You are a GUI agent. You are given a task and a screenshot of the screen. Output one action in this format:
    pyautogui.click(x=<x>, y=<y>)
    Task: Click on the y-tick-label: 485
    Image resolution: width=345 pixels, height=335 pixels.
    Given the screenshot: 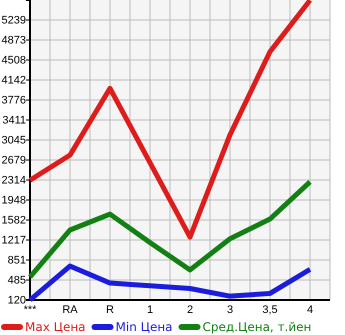 What is the action you would take?
    pyautogui.click(x=17, y=280)
    